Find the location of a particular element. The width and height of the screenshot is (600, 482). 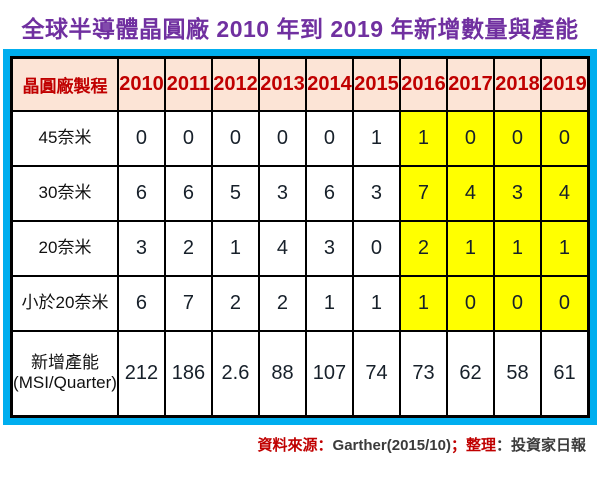

value-cell: 74 is located at coordinates (376, 373).